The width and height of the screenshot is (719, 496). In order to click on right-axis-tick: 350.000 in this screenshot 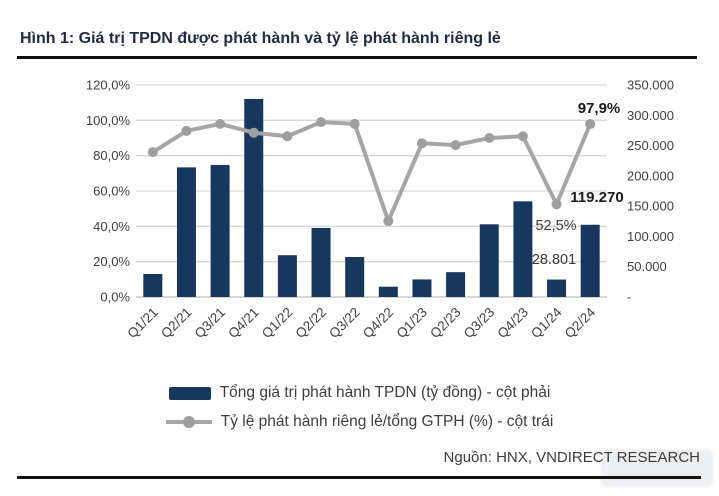, I will do `click(650, 85)`.